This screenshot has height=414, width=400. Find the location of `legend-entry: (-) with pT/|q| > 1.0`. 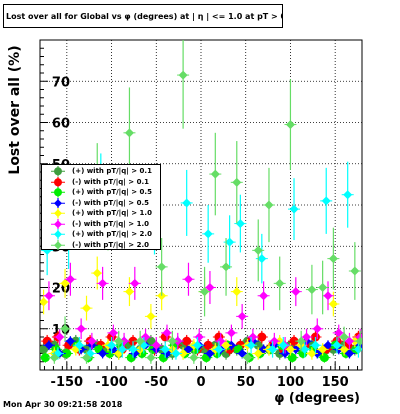

legend-entry: (-) with pT/|q| > 1.0 is located at coordinates (101, 223).